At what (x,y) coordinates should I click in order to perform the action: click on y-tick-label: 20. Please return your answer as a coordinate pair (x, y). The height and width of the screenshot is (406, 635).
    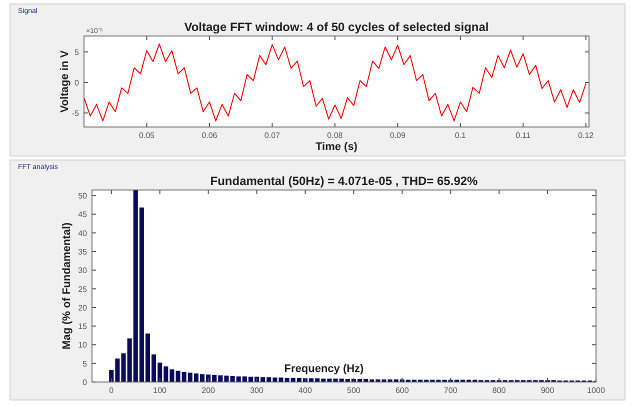
    Looking at the image, I should click on (83, 307).